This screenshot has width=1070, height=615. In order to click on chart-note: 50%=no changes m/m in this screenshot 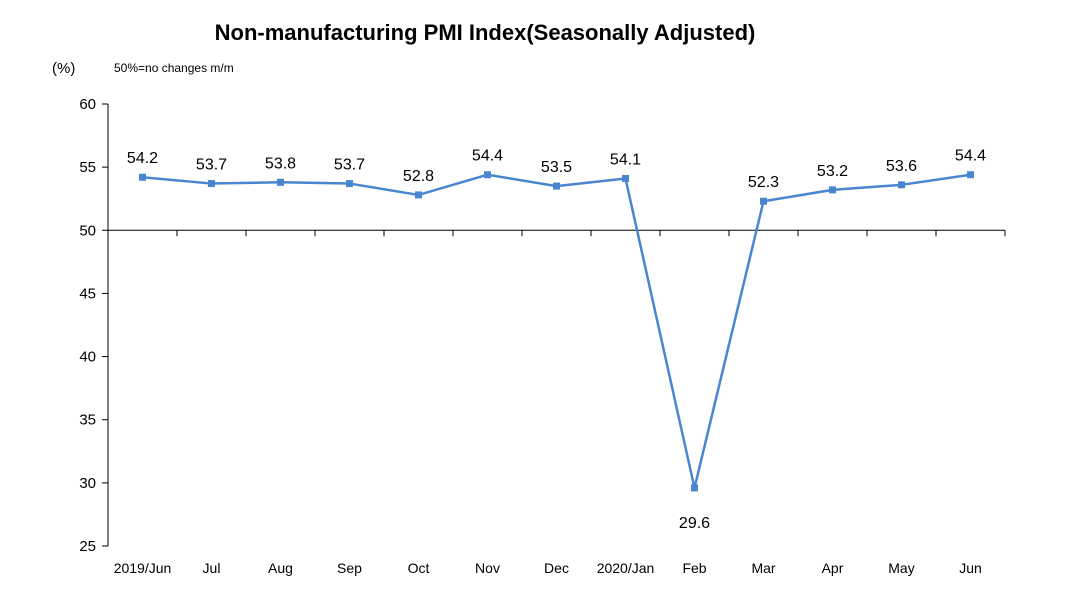, I will do `click(174, 68)`.